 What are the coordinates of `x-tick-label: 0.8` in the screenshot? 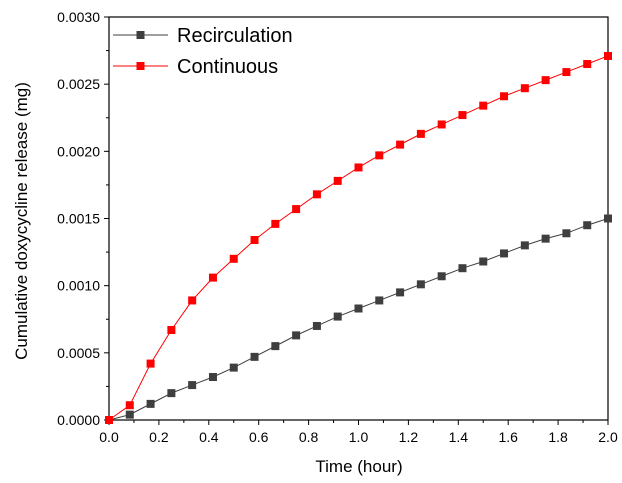 It's located at (309, 437).